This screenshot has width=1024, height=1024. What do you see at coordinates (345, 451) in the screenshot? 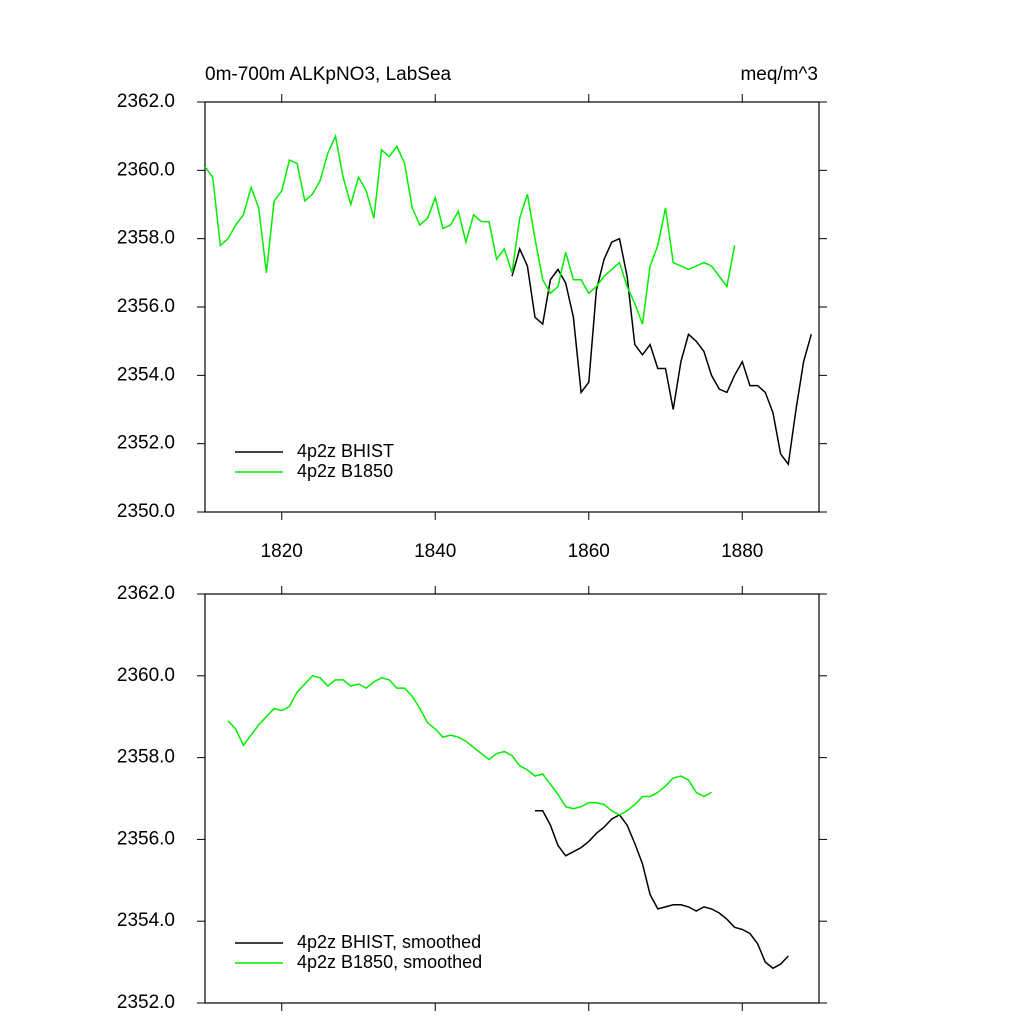
I see `legend-label: 4p2z BHIST` at bounding box center [345, 451].